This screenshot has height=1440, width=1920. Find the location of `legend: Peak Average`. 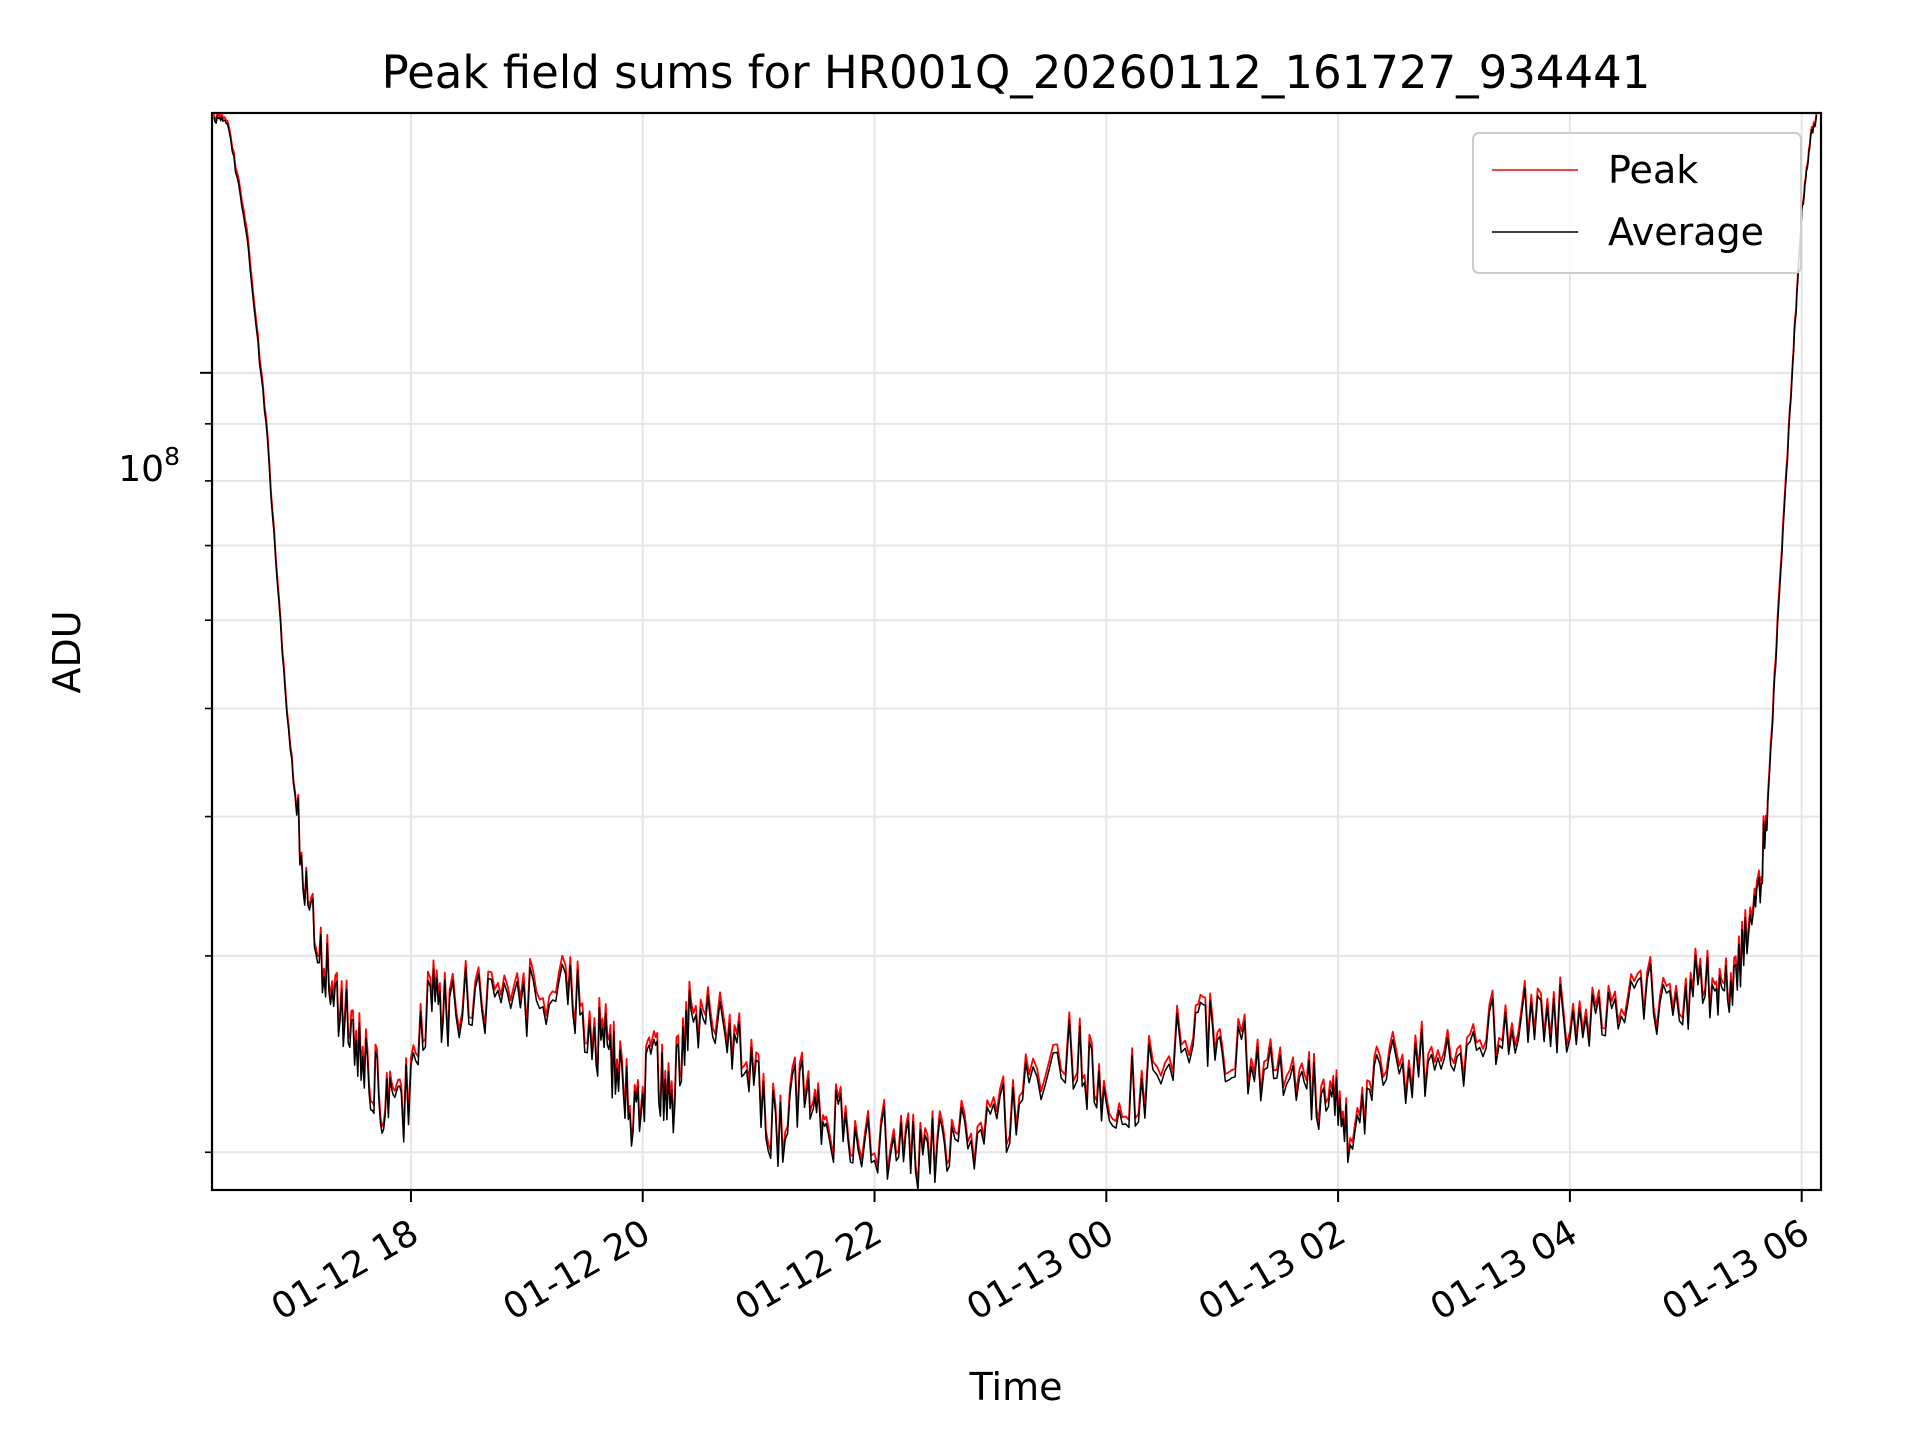

legend: Peak Average is located at coordinates (1637, 203).